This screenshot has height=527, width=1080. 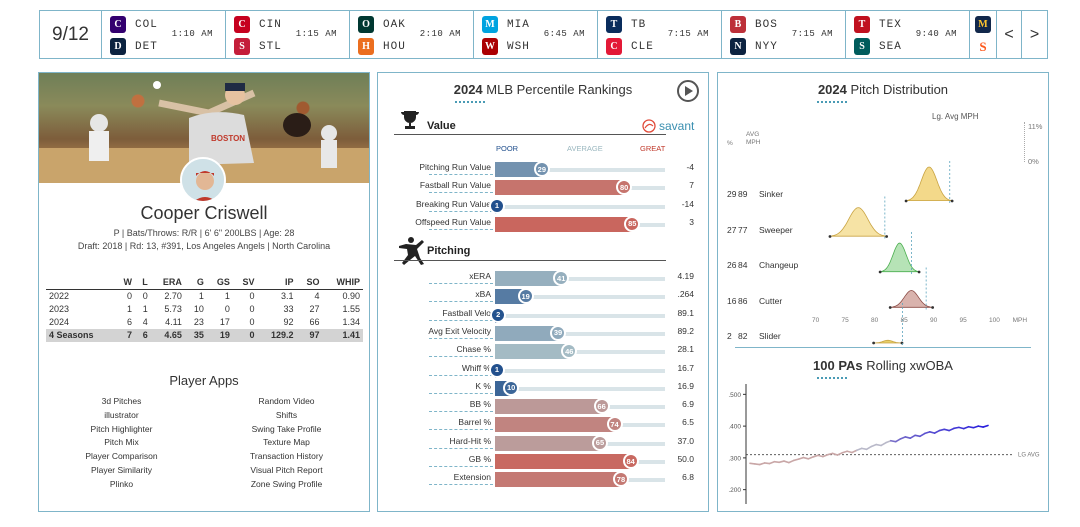 I want to click on svg-text: BOSTON, so click(x=228, y=138).